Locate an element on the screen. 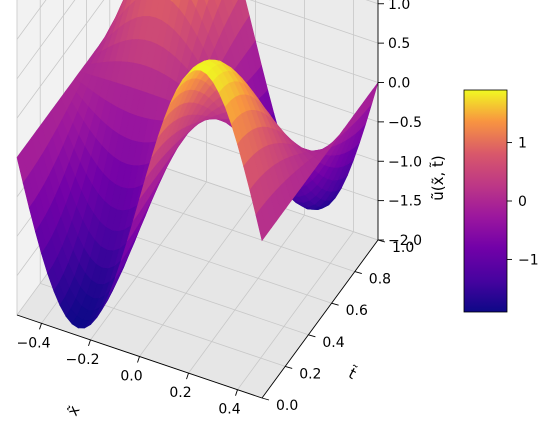 The image size is (550, 431). colorbar-ticks: 1 0 −1 is located at coordinates (523, 202).